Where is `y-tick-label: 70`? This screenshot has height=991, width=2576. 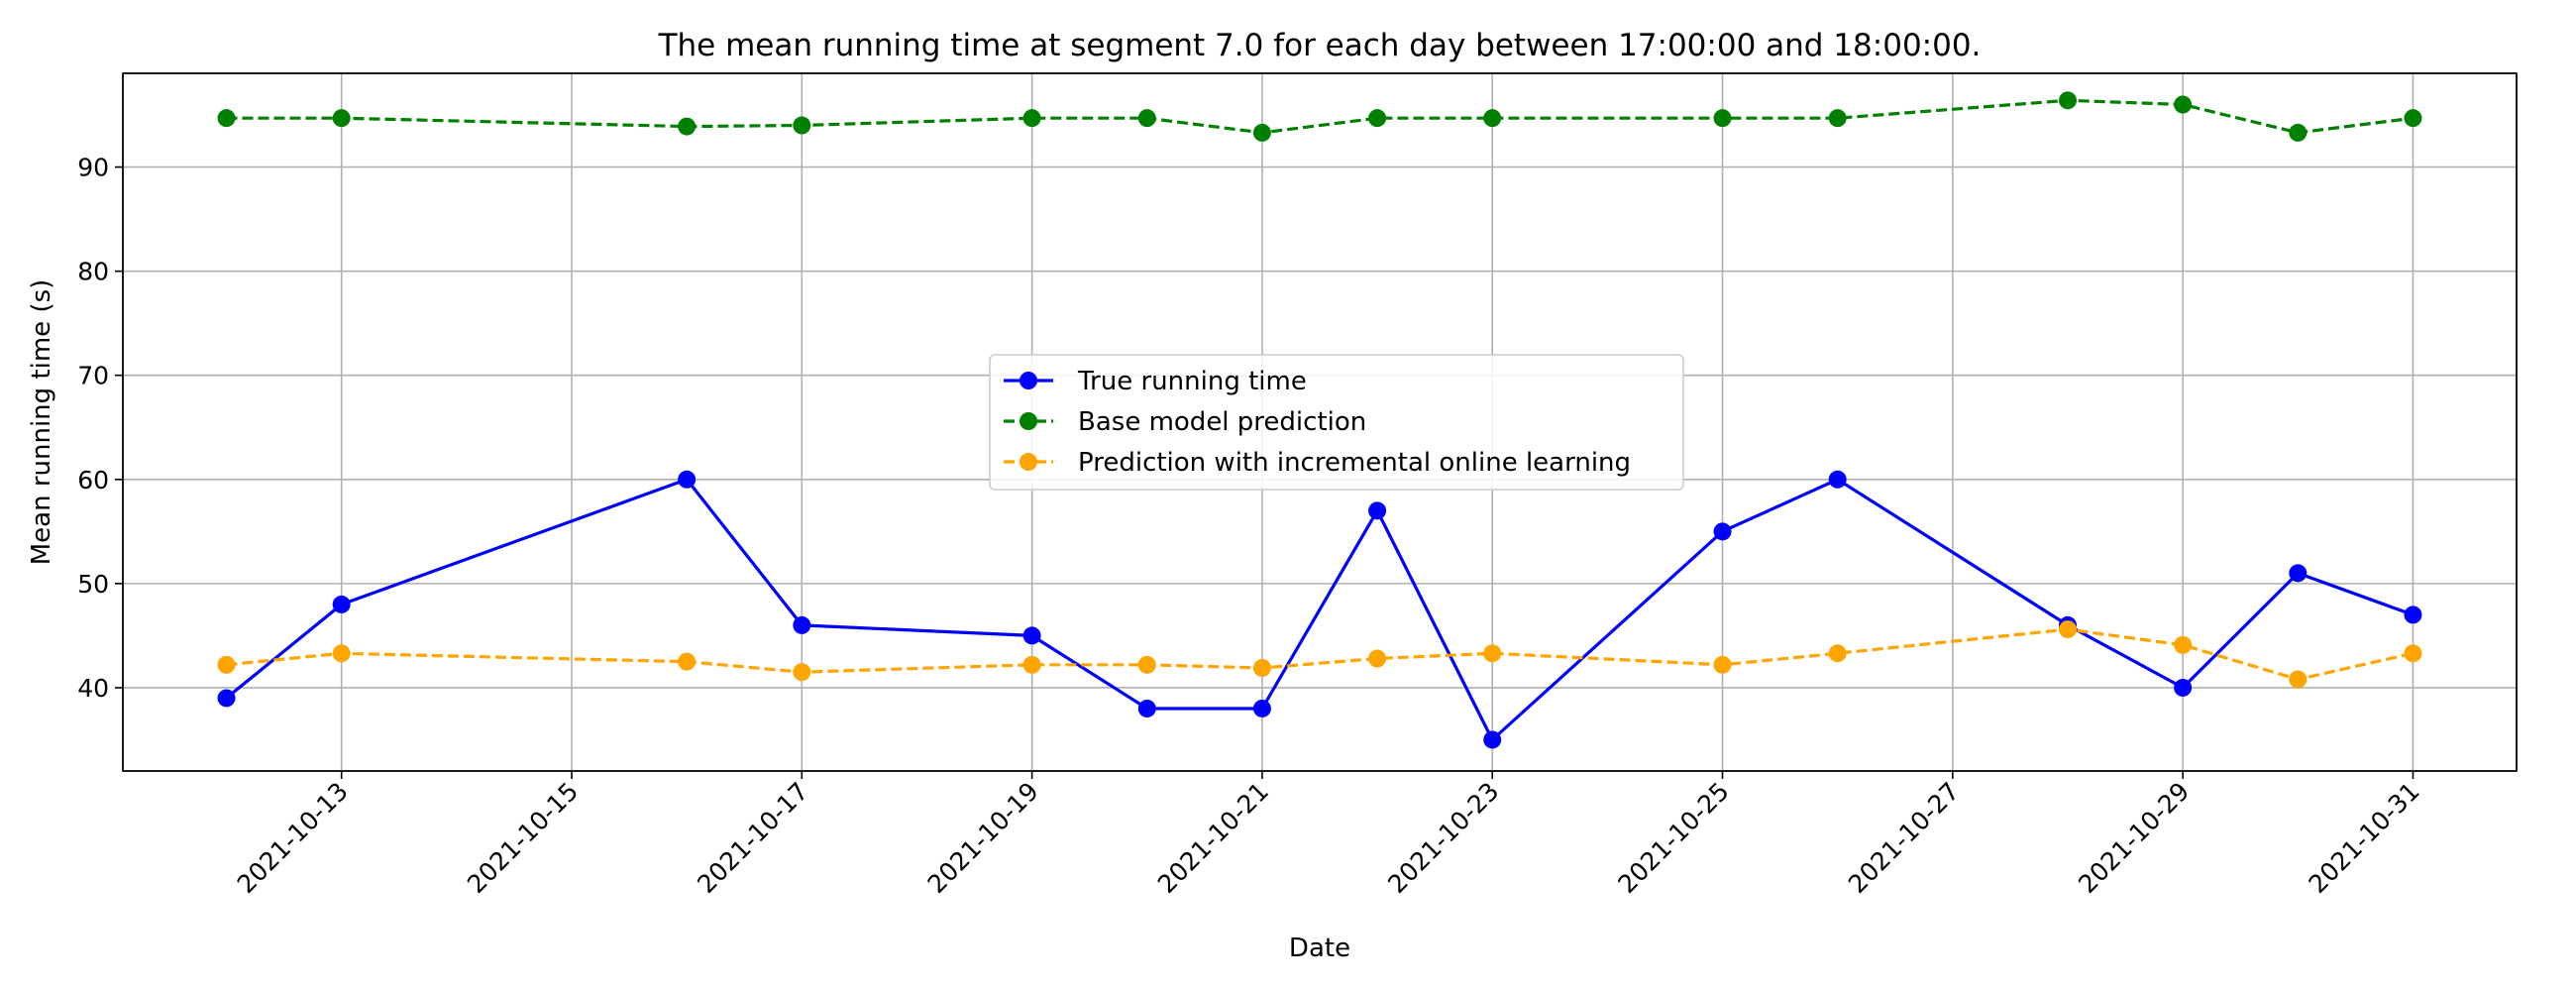
y-tick-label: 70 is located at coordinates (93, 376).